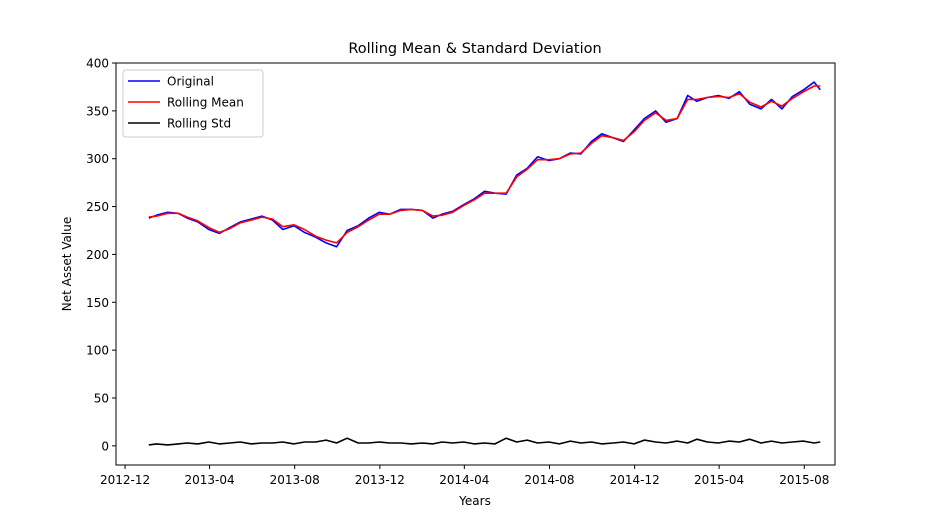  Describe the element at coordinates (97, 64) in the screenshot. I see `y-tick-label: 400` at that location.